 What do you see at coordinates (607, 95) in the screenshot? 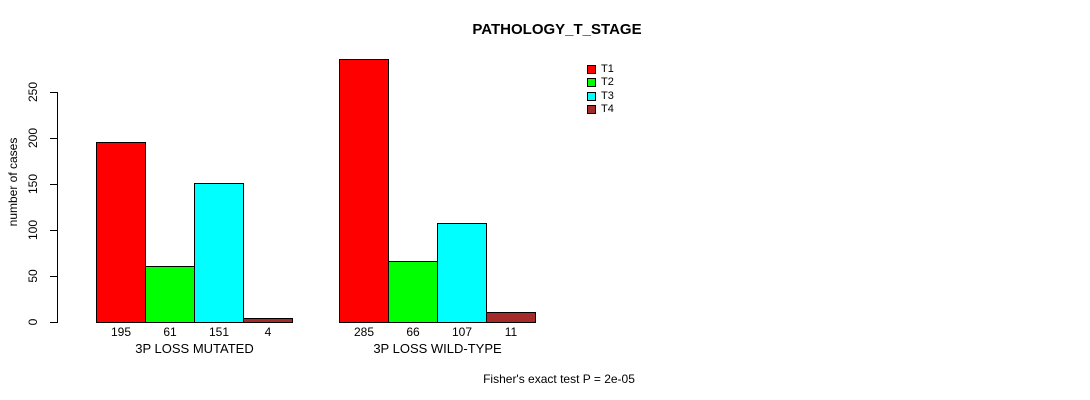
I see `legend-label: T3` at bounding box center [607, 95].